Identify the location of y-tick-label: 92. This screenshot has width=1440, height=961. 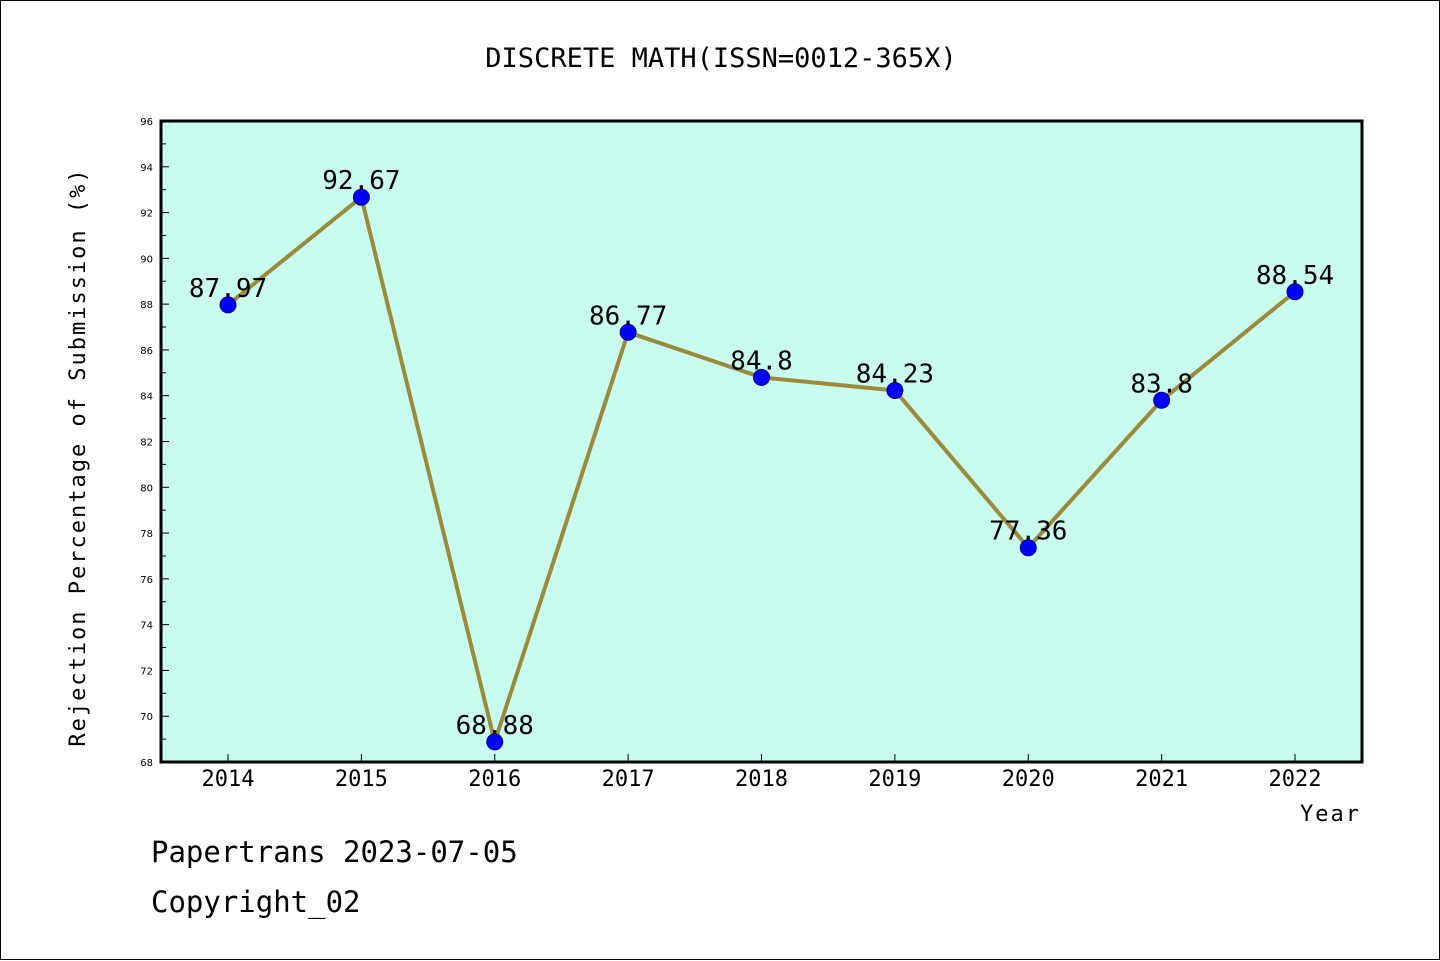
(146, 214).